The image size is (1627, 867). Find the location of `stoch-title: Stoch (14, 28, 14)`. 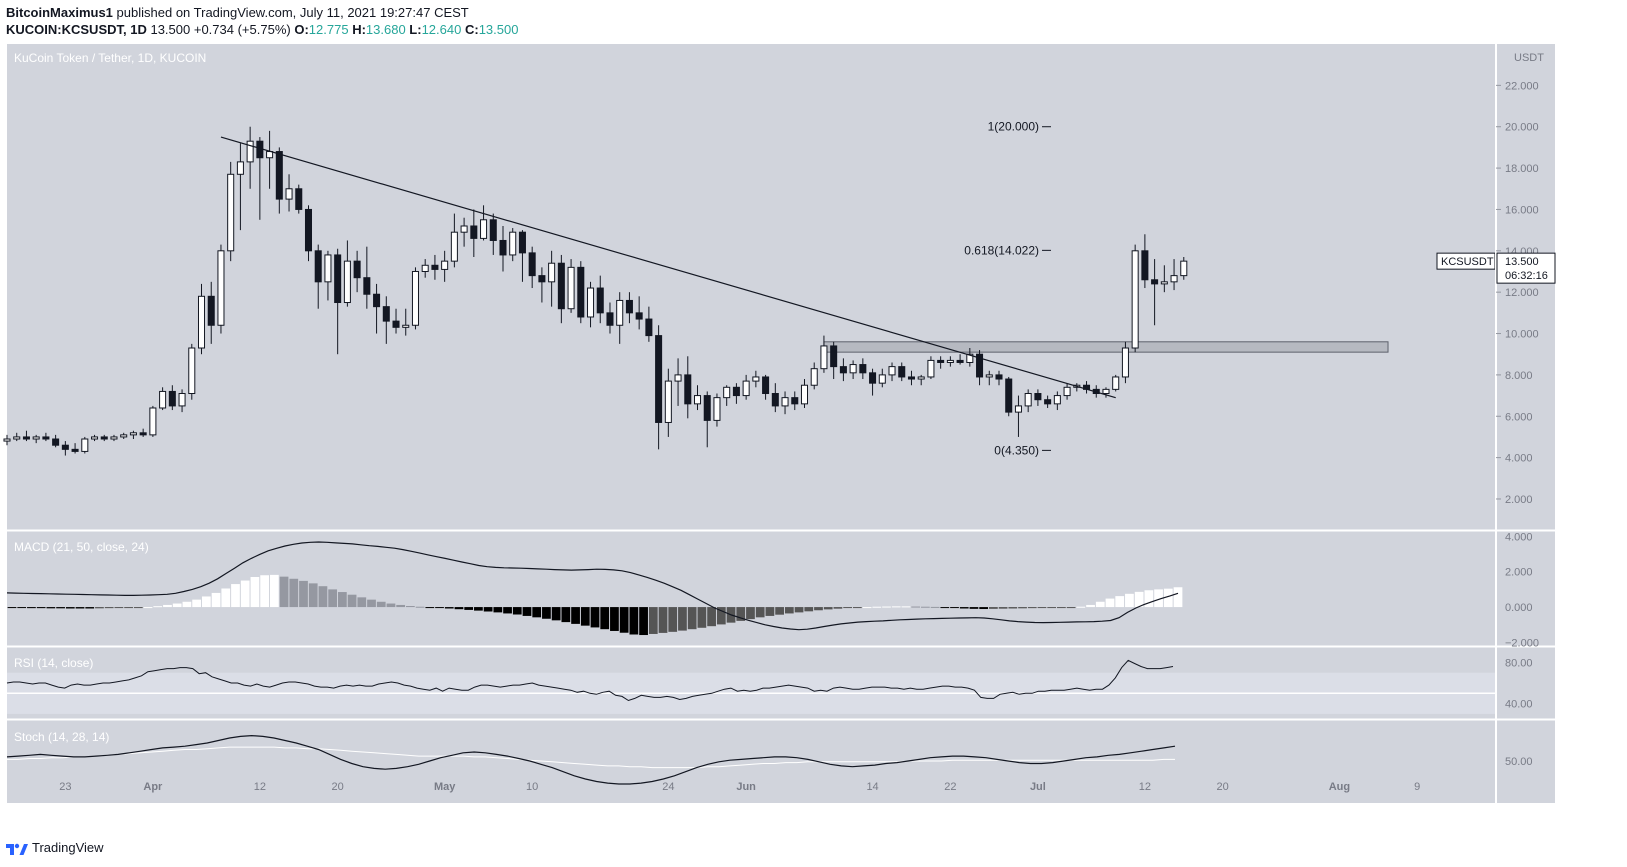

stoch-title: Stoch (14, 28, 14) is located at coordinates (61, 737).